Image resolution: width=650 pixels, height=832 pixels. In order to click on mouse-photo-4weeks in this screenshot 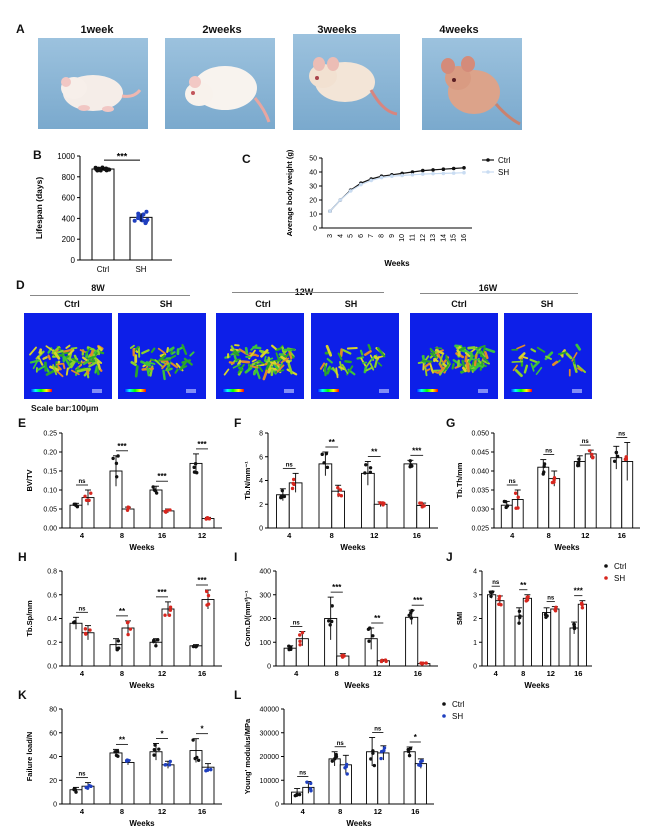, I will do `click(472, 84)`.